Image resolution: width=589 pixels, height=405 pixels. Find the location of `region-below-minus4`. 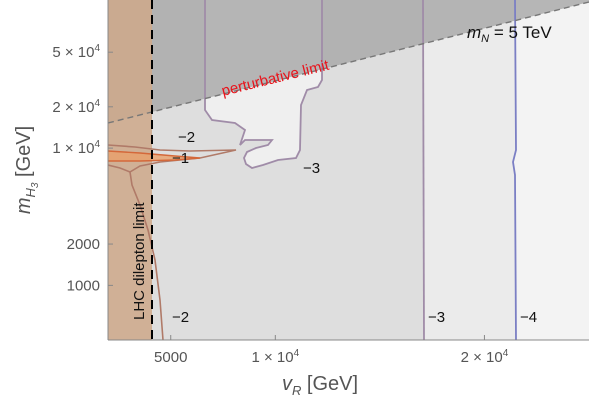

region-below-minus4 is located at coordinates (551, 170).